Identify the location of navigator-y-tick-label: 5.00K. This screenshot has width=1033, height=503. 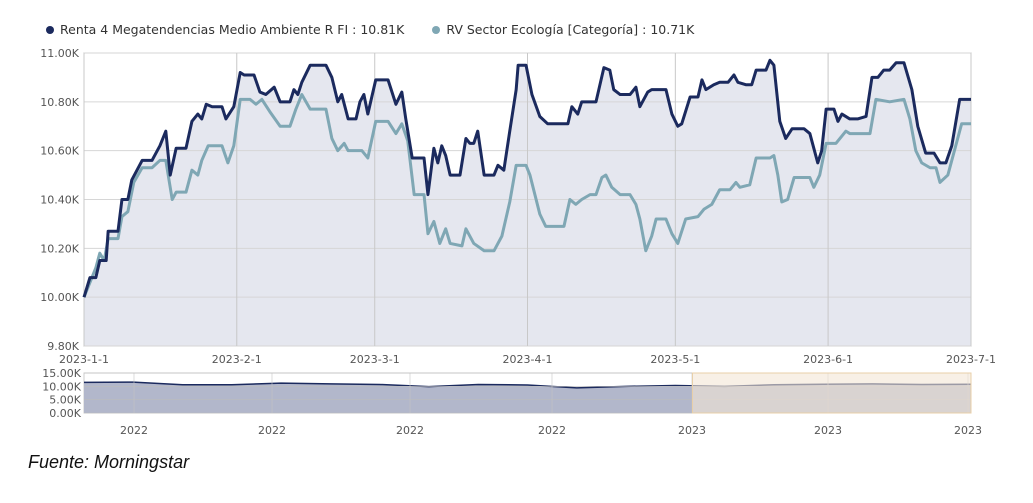
(65, 400).